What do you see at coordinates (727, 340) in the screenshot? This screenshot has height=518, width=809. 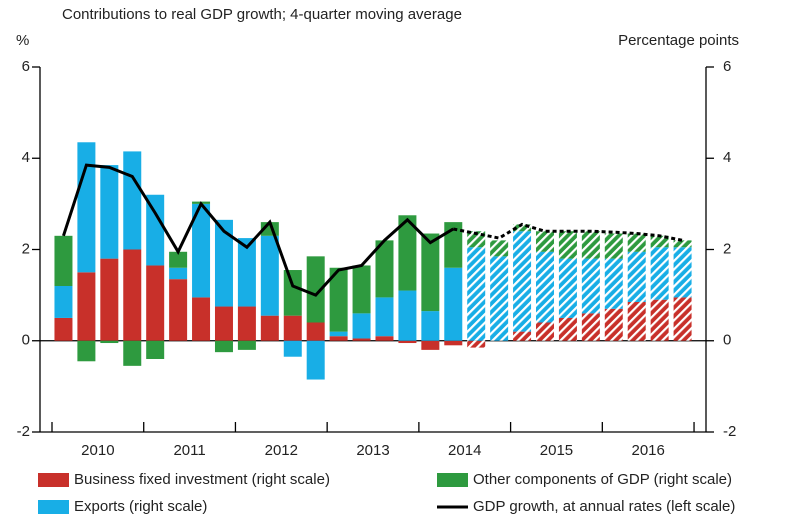 I see `y2-tick-label: 0` at bounding box center [727, 340].